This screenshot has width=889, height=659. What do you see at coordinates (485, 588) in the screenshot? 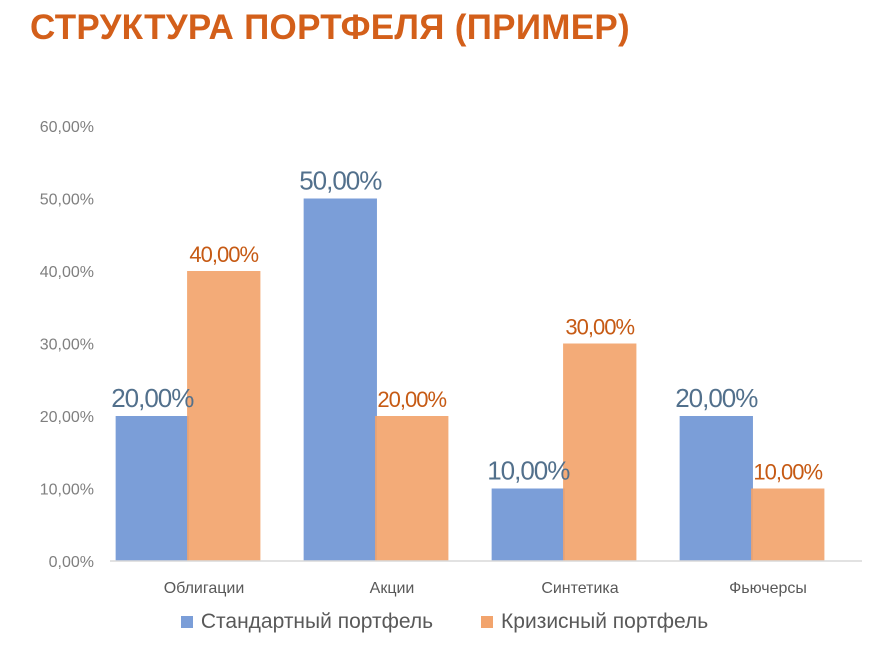
I see `x-axis-ticks: Облигации Акции Синтетика Фьючерсы` at bounding box center [485, 588].